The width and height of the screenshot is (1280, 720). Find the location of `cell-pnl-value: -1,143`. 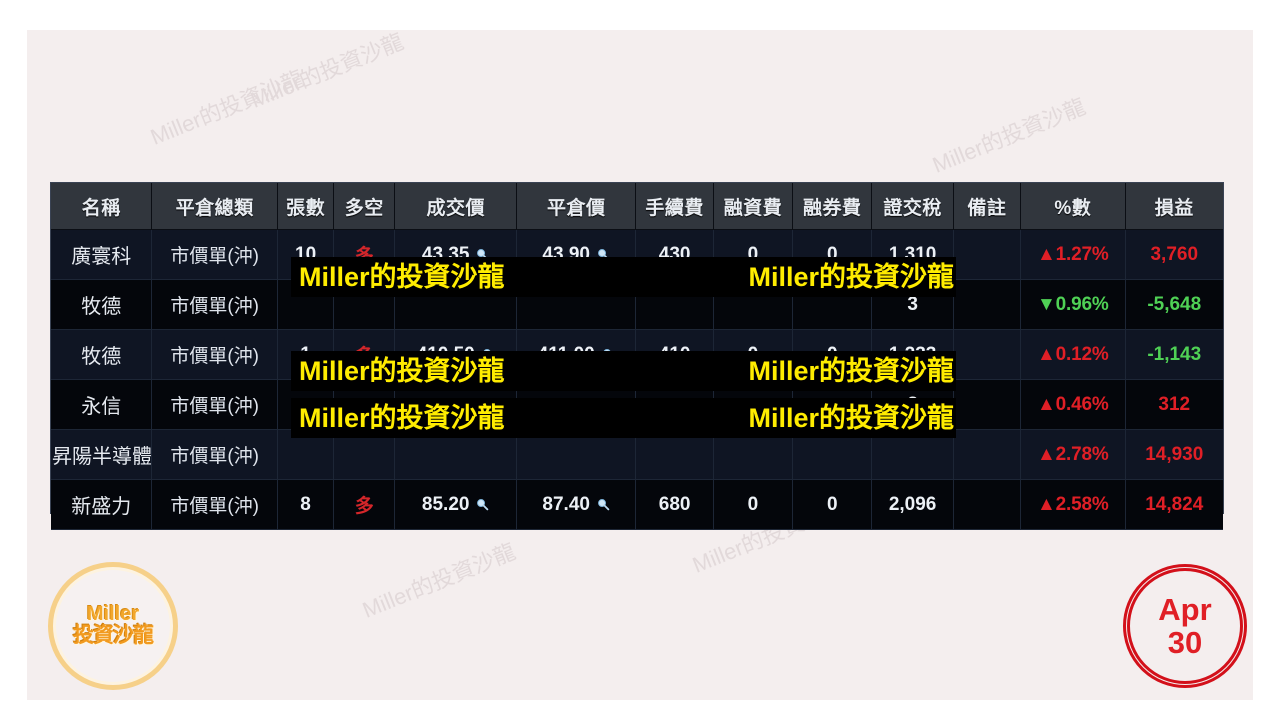

cell-pnl-value: -1,143 is located at coordinates (1174, 354).